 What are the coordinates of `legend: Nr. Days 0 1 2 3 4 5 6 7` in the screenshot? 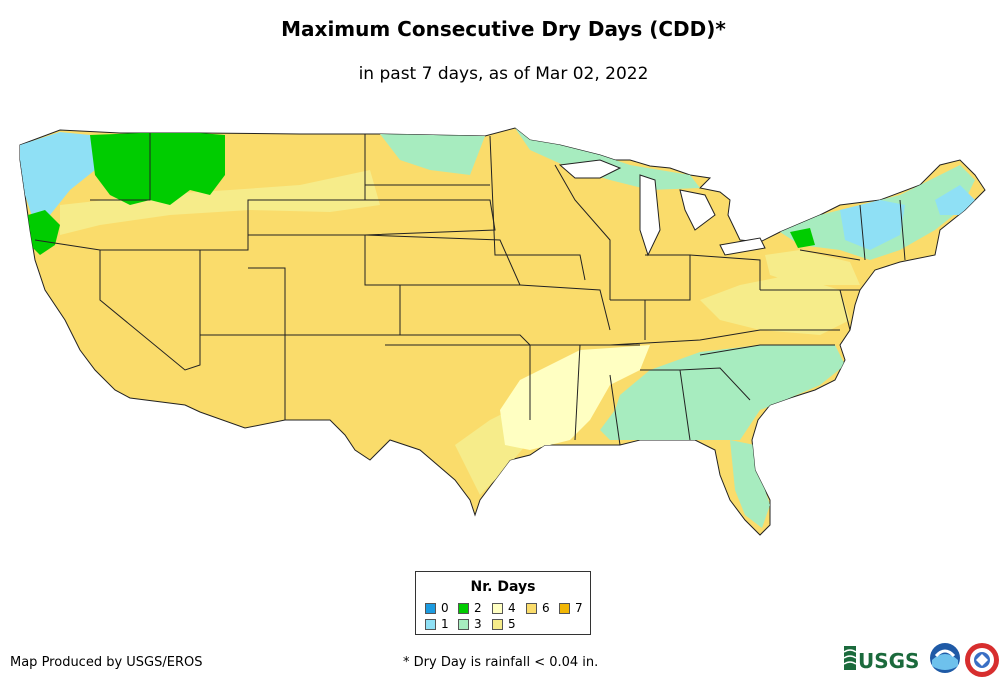 It's located at (503, 603).